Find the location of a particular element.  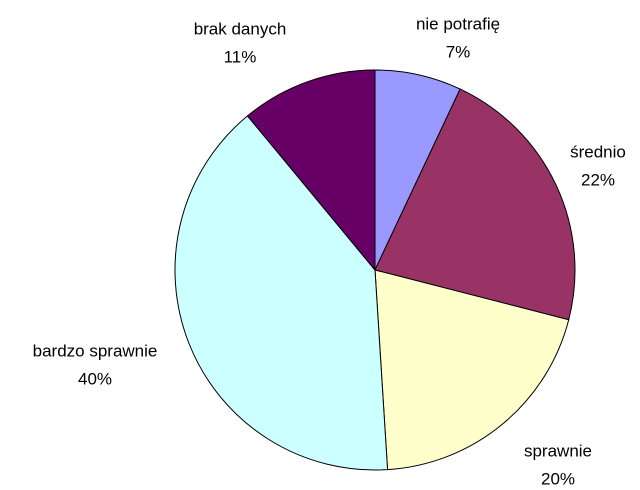

slice-label: nie potrafię is located at coordinates (458, 23).